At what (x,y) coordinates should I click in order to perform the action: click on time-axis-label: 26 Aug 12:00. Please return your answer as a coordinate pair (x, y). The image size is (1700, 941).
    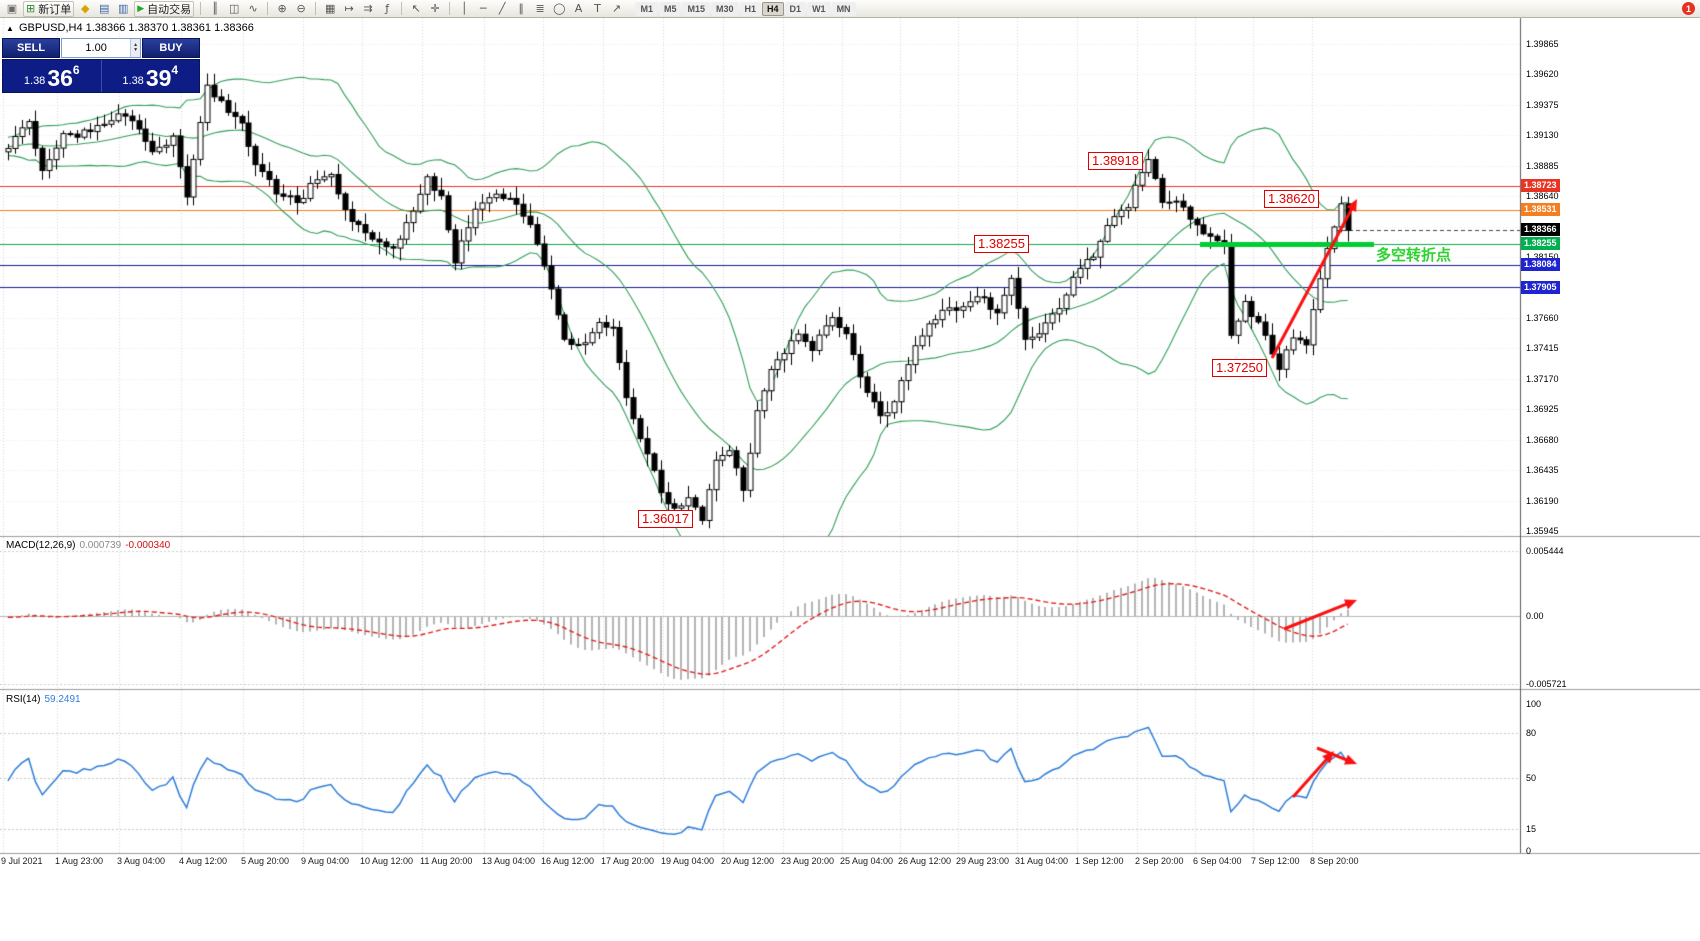
    Looking at the image, I should click on (925, 861).